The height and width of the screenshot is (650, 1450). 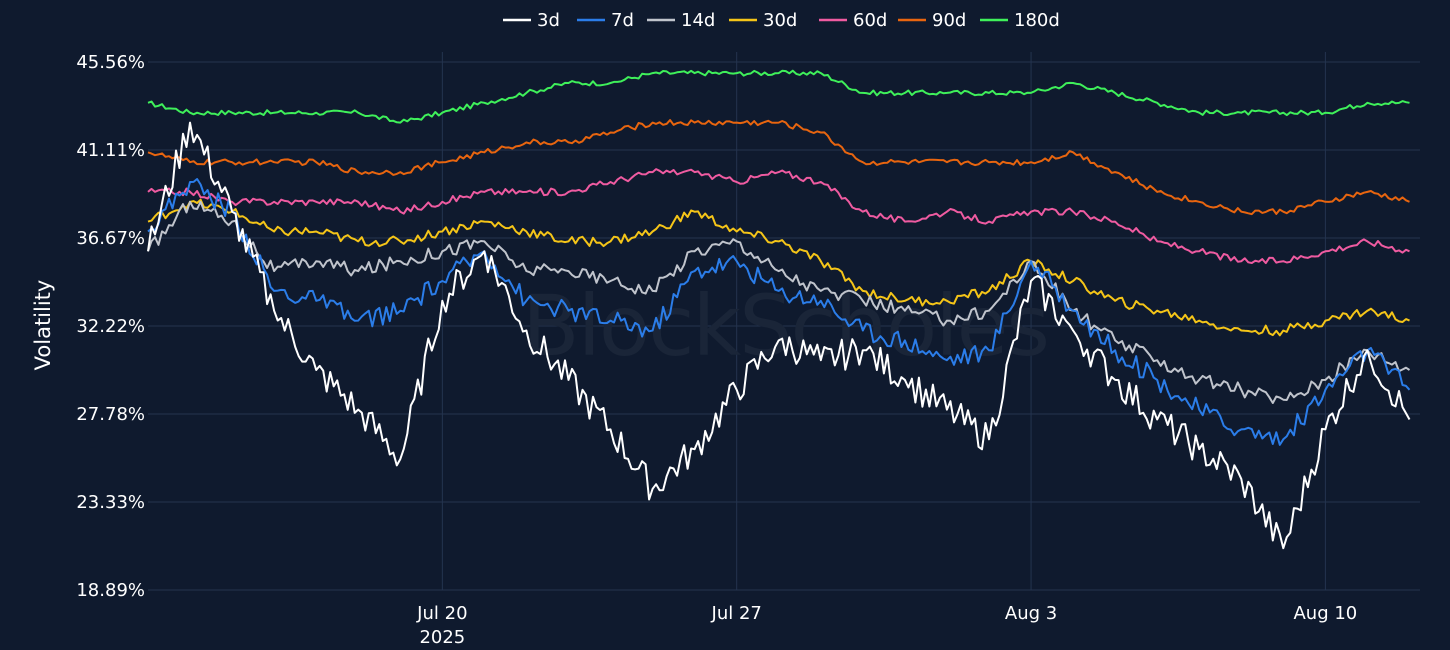 What do you see at coordinates (110, 150) in the screenshot?
I see `y-tick-label: 41.11%` at bounding box center [110, 150].